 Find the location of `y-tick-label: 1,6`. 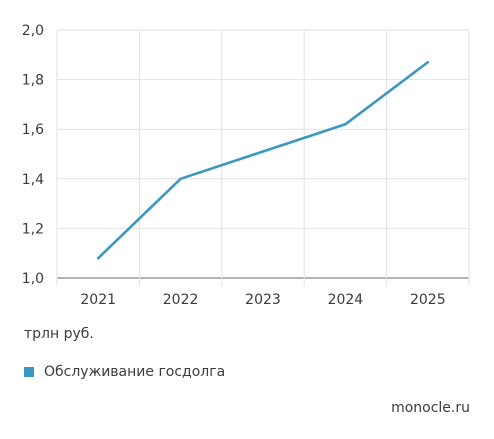

y-tick-label: 1,6 is located at coordinates (33, 130).